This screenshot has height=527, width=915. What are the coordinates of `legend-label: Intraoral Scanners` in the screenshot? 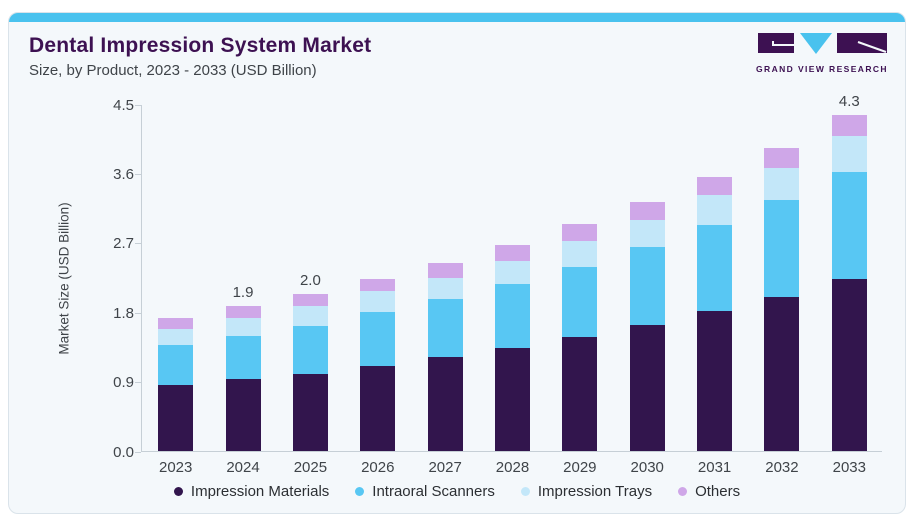 It's located at (433, 491).